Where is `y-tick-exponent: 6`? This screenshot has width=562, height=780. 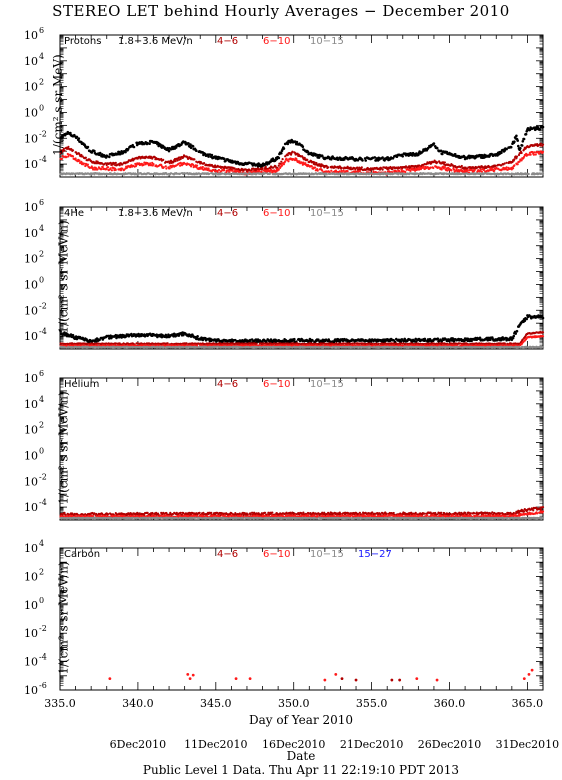
y-tick-exponent: 6 is located at coordinates (41, 202).